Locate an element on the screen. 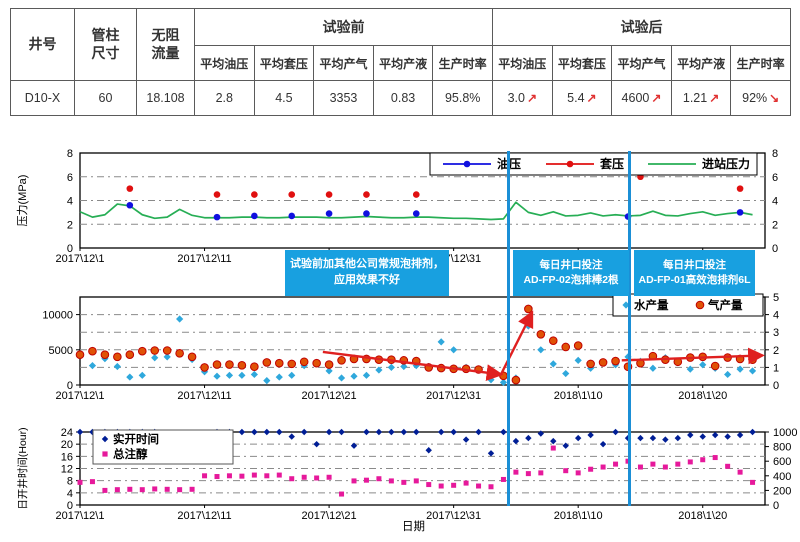 This screenshot has width=800, height=542. svg-text: 总注醇 is located at coordinates (130, 454).